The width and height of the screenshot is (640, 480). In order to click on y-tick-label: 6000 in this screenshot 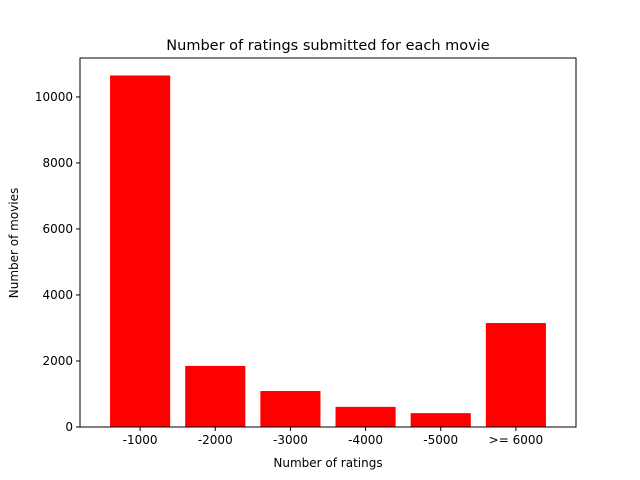, I will do `click(57, 229)`.